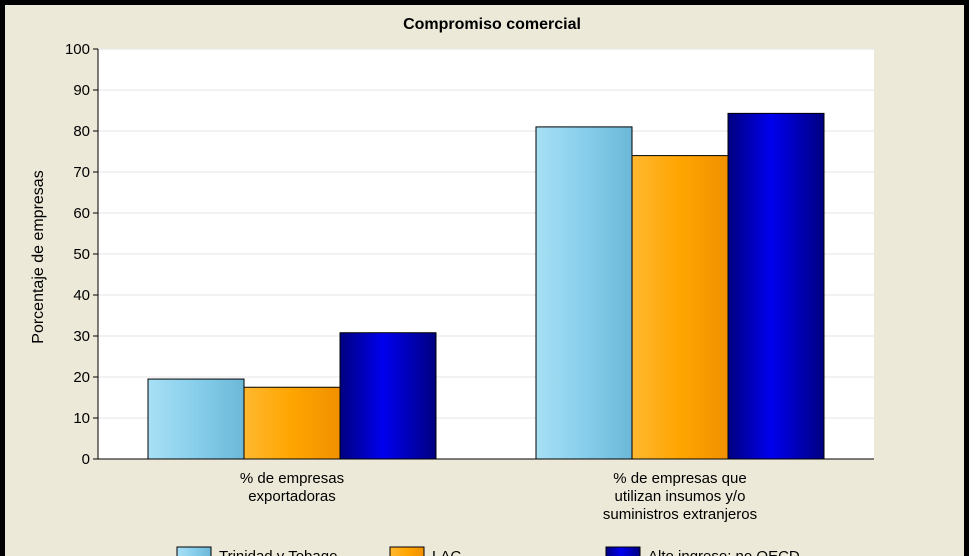  I want to click on y-tick-label: 70, so click(81, 172).